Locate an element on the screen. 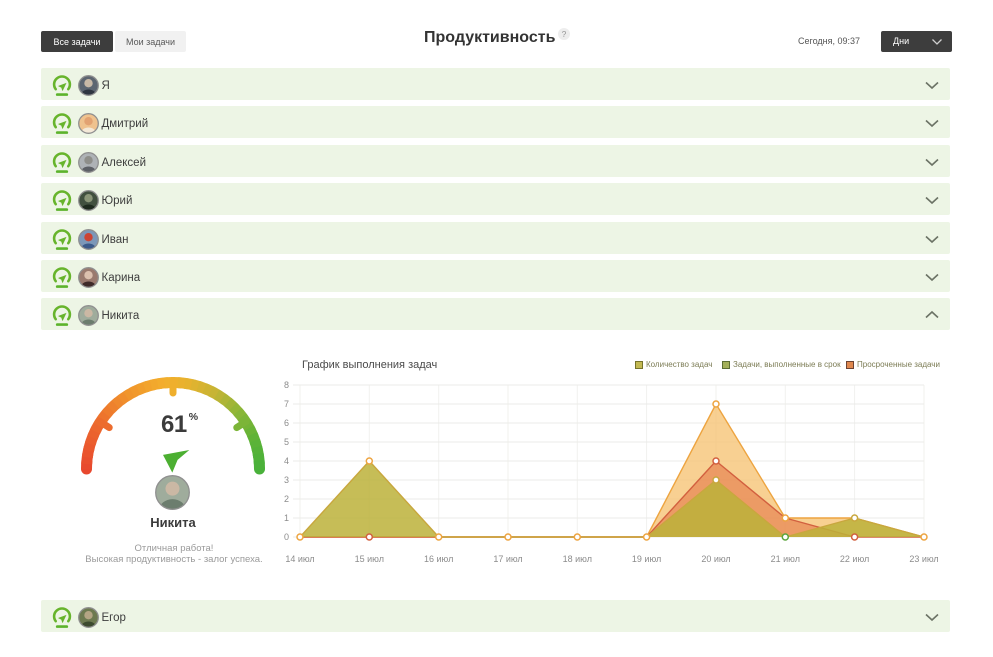 This screenshot has width=993, height=657. svg-text: 3 is located at coordinates (286, 480).